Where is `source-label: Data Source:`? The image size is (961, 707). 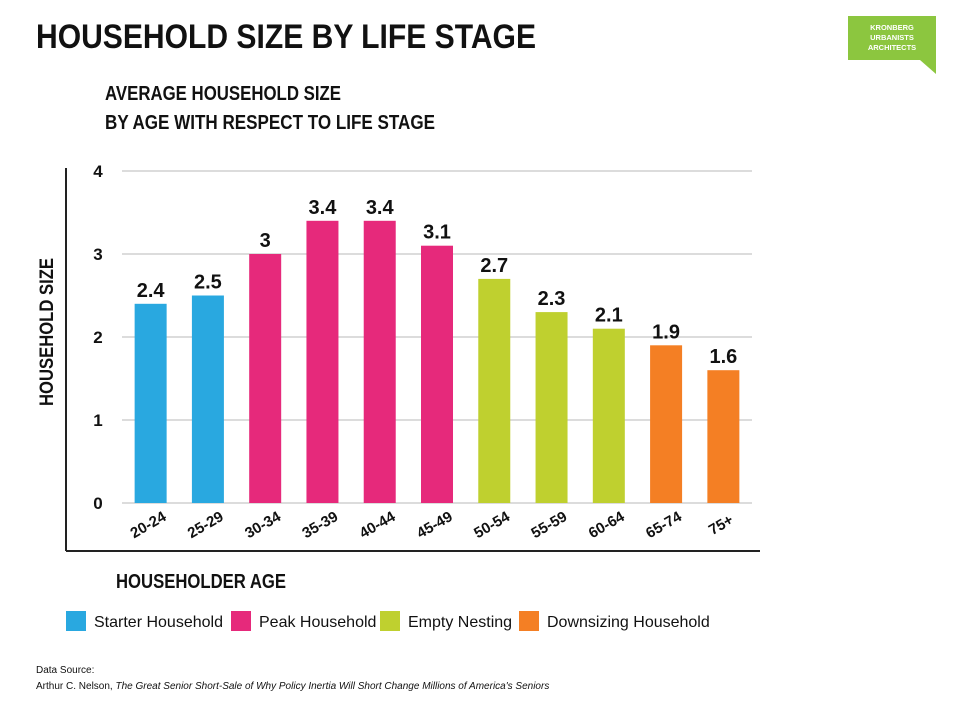
source-label: Data Source: is located at coordinates (65, 670).